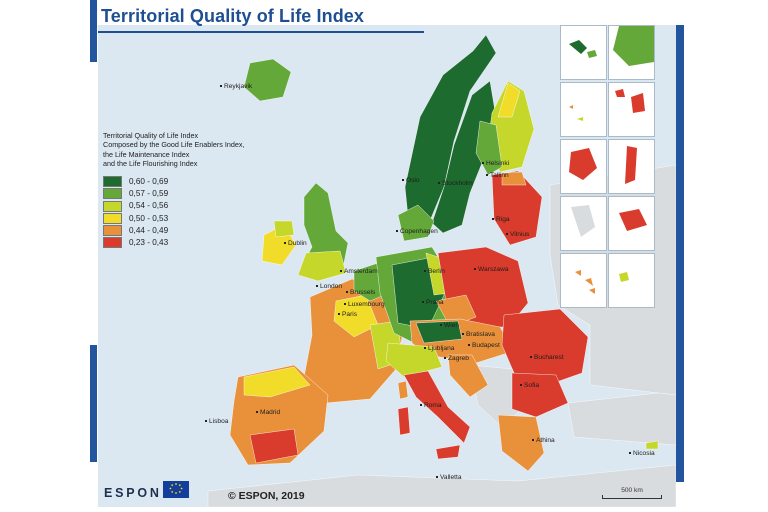  Describe the element at coordinates (621, 418) in the screenshot. I see `land-turkey-nonespon` at that location.